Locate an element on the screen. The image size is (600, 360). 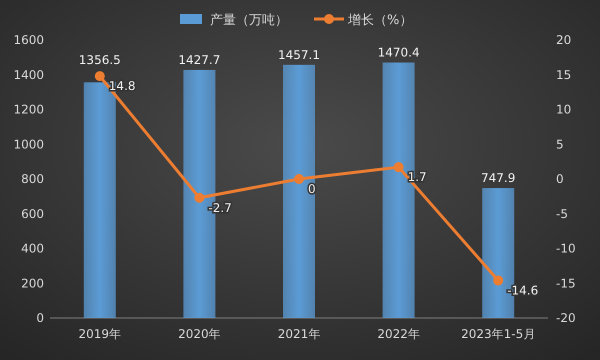
x-tick-label: 2020年 is located at coordinates (199, 334).